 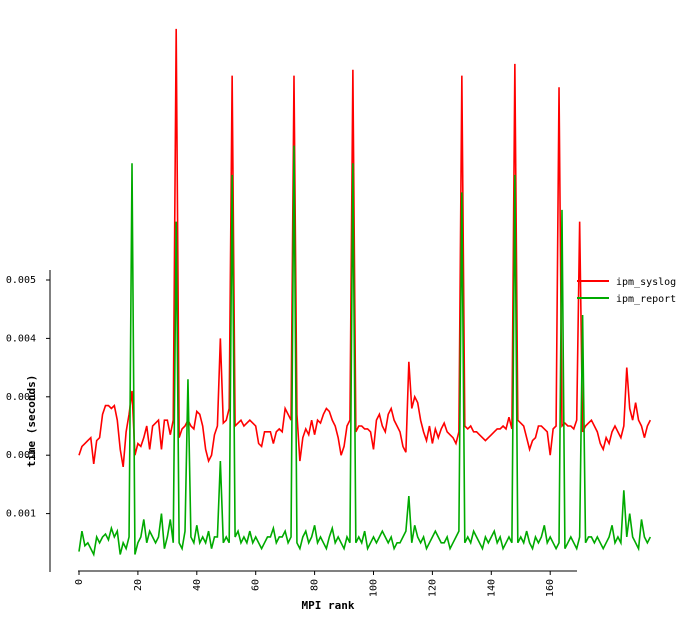 I want to click on x-ticks: 0 20 40 60 80 100 120 140 160, so click(x=315, y=584).